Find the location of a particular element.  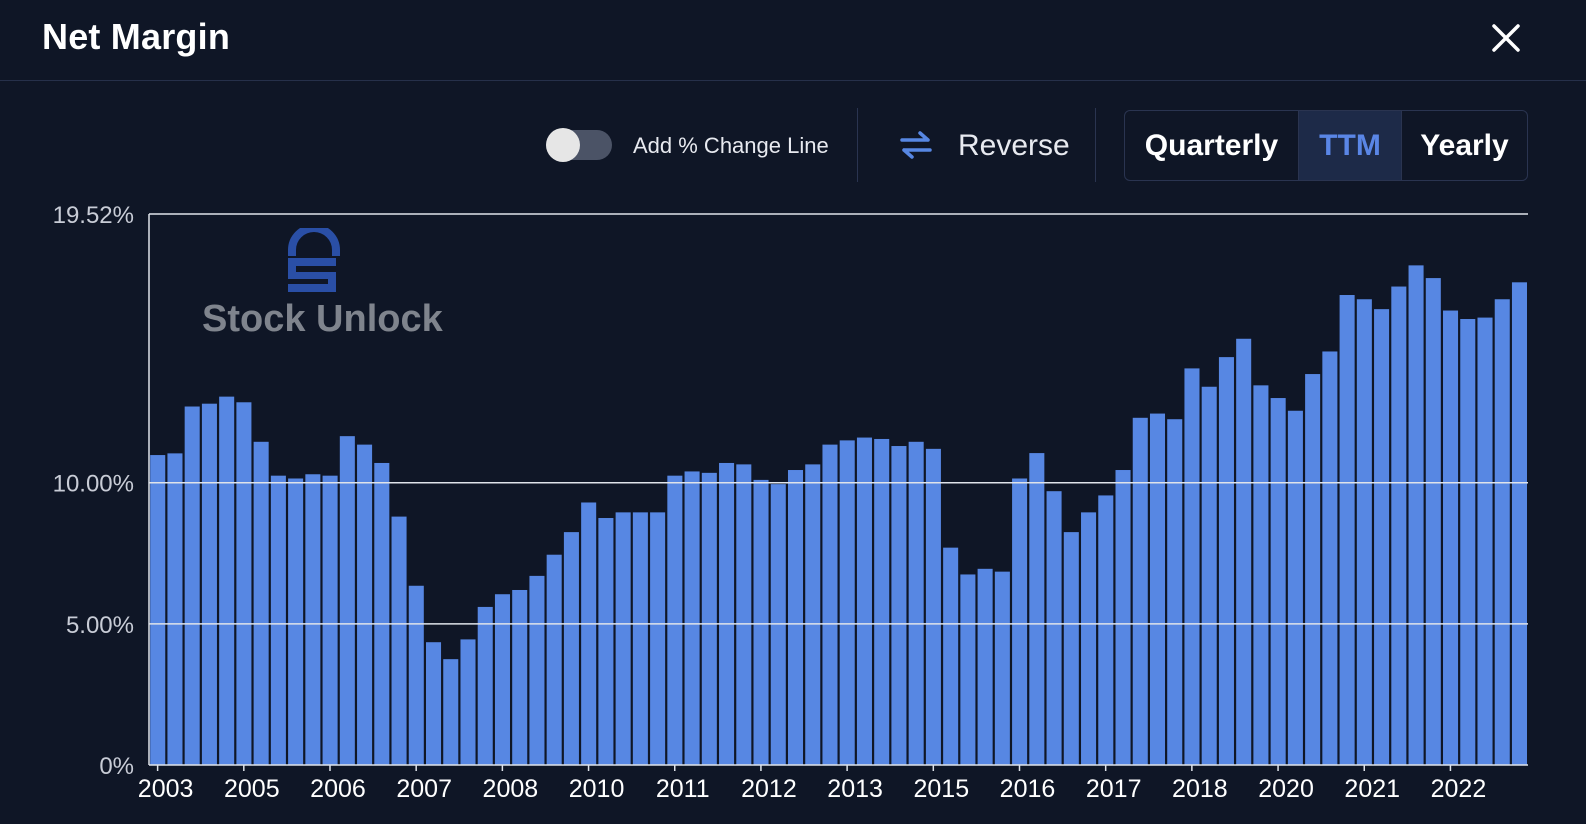

swap-arrows-icon is located at coordinates (916, 145).